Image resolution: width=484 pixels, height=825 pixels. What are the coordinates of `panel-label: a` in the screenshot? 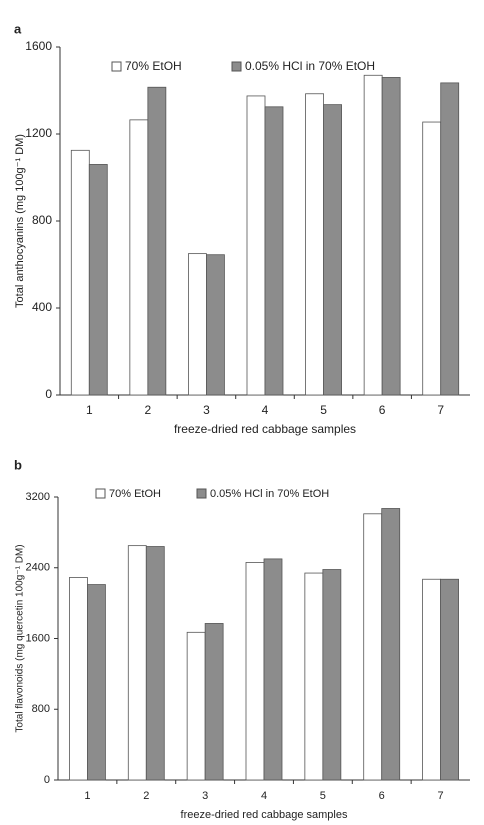 It's located at (18, 28).